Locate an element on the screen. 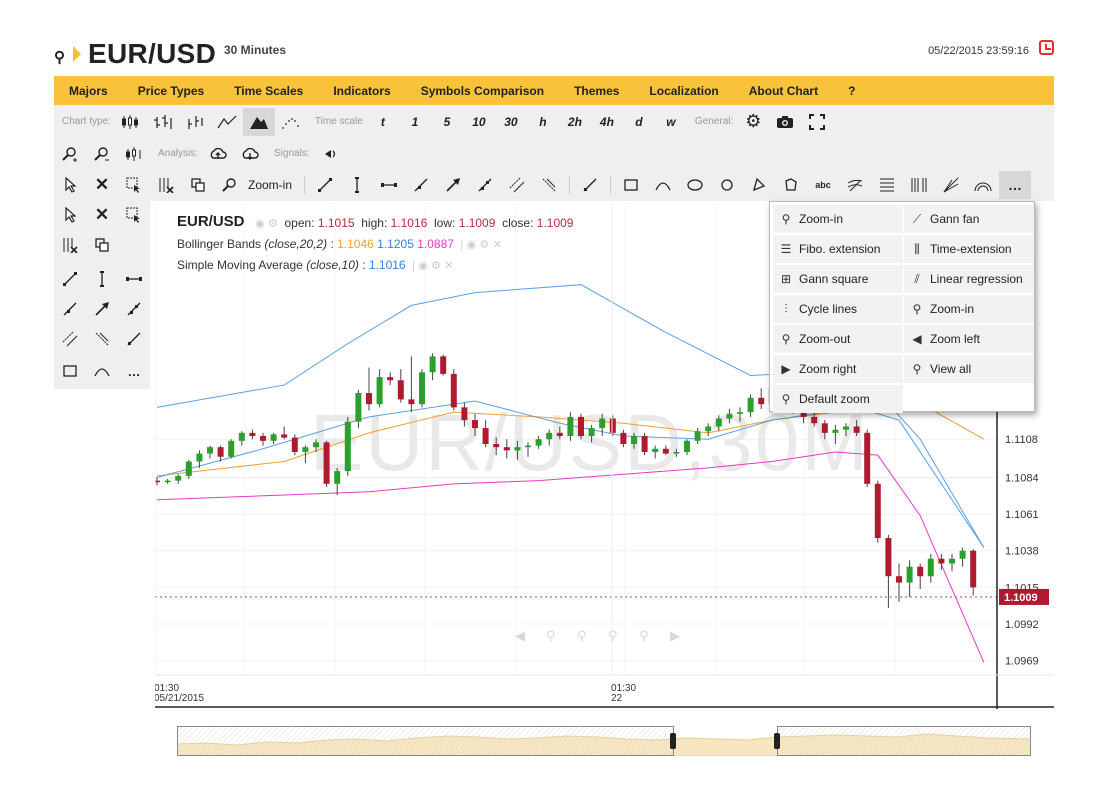 This screenshot has height=800, width=1100. signal-icon is located at coordinates (330, 154).